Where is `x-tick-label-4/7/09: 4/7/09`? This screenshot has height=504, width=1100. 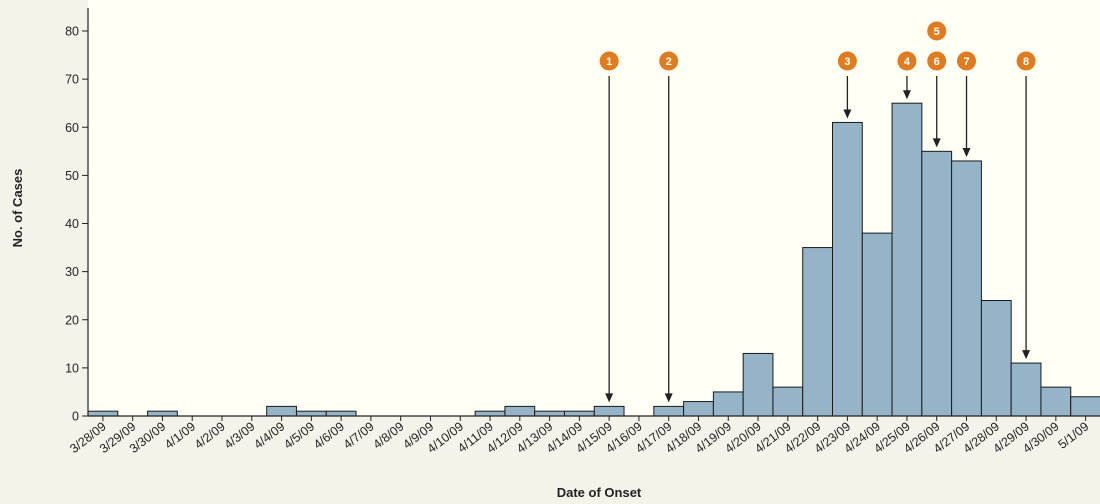 x-tick-label-4/7/09: 4/7/09 is located at coordinates (359, 435).